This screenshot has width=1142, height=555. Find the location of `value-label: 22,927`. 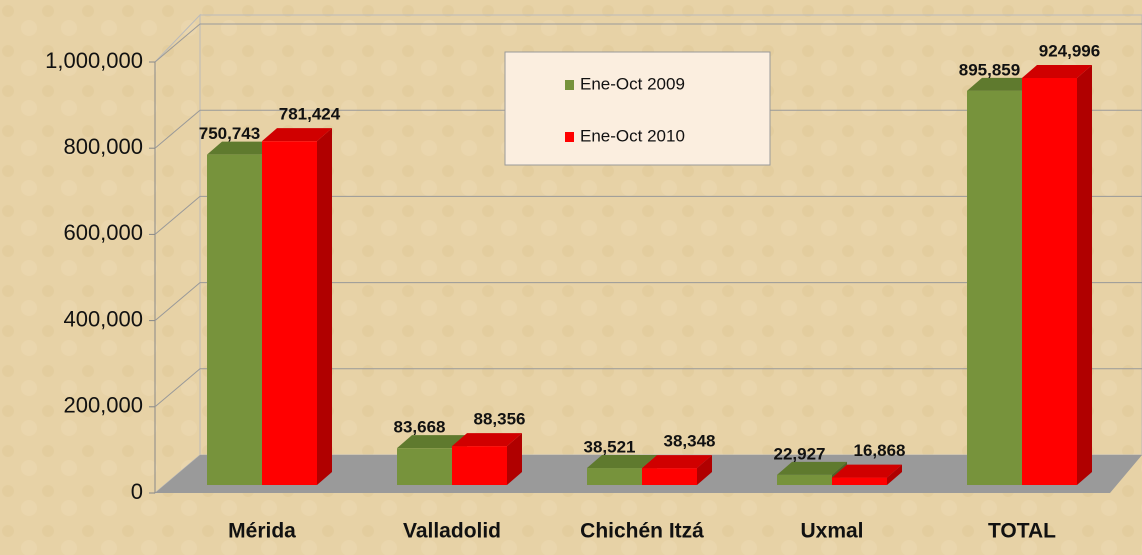

value-label: 22,927 is located at coordinates (800, 453).